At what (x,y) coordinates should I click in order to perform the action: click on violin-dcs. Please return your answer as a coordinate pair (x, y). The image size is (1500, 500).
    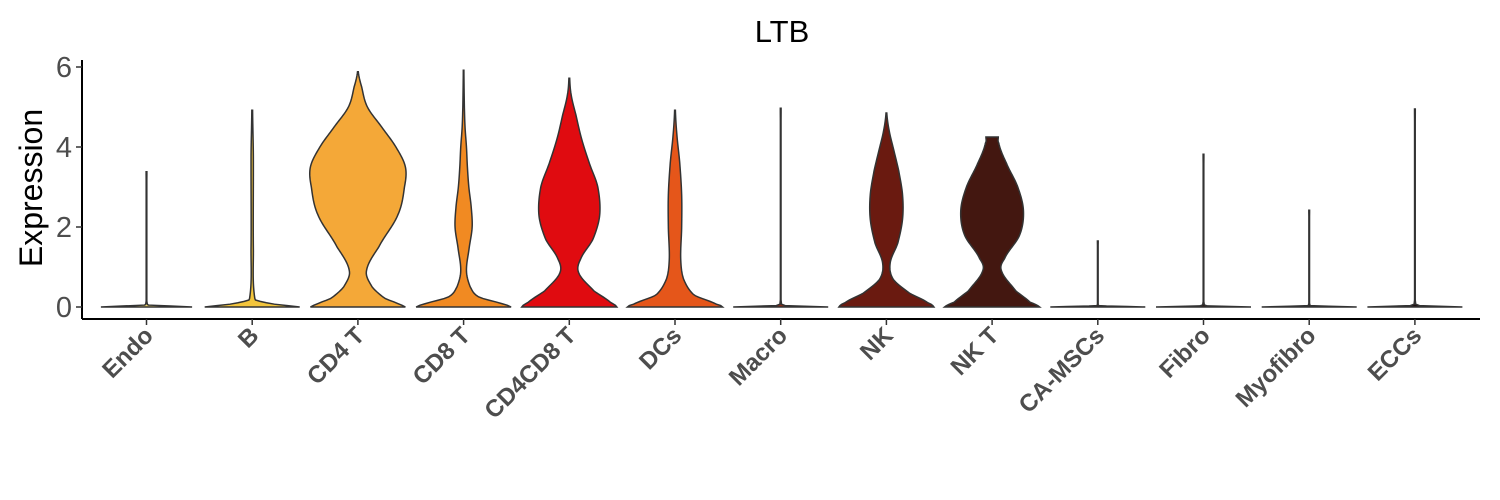
    Looking at the image, I should click on (675, 208).